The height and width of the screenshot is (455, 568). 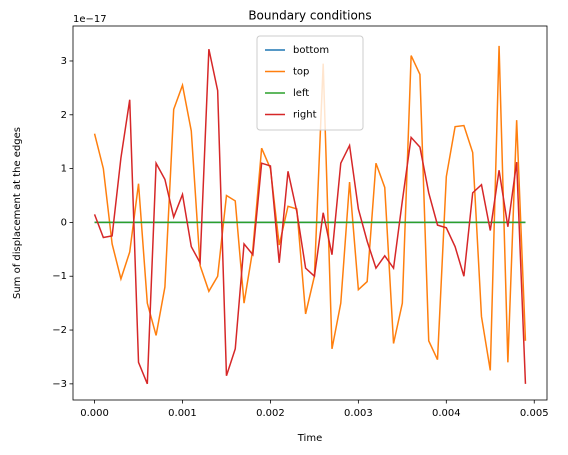 What do you see at coordinates (64, 115) in the screenshot?
I see `y-tick-label: 2` at bounding box center [64, 115].